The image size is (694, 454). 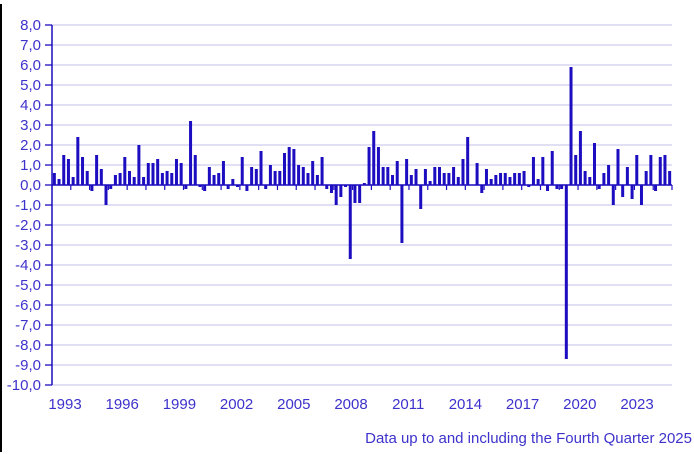 I want to click on y-axis-label: 5,0, so click(x=30, y=85).